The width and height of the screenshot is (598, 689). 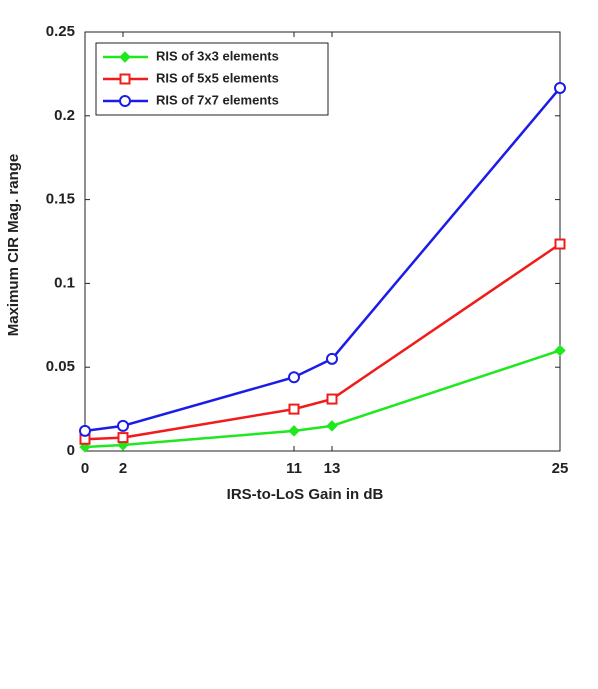 I want to click on legend-label: RIS of 7x7 elements, so click(x=217, y=99).